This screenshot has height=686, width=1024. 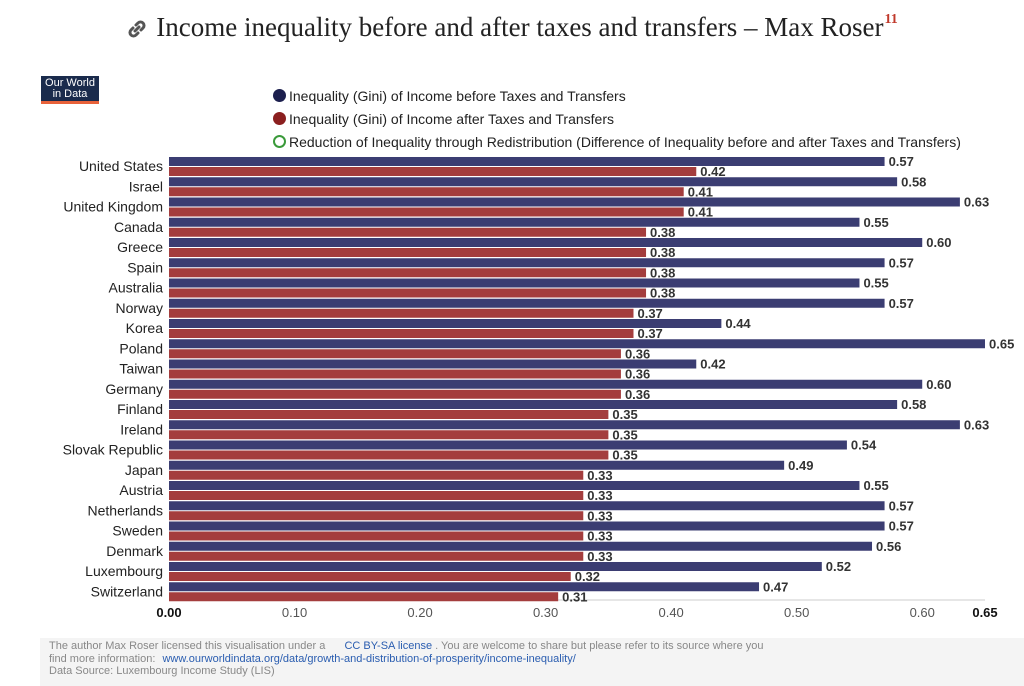 What do you see at coordinates (135, 551) in the screenshot?
I see `category-label: Denmark` at bounding box center [135, 551].